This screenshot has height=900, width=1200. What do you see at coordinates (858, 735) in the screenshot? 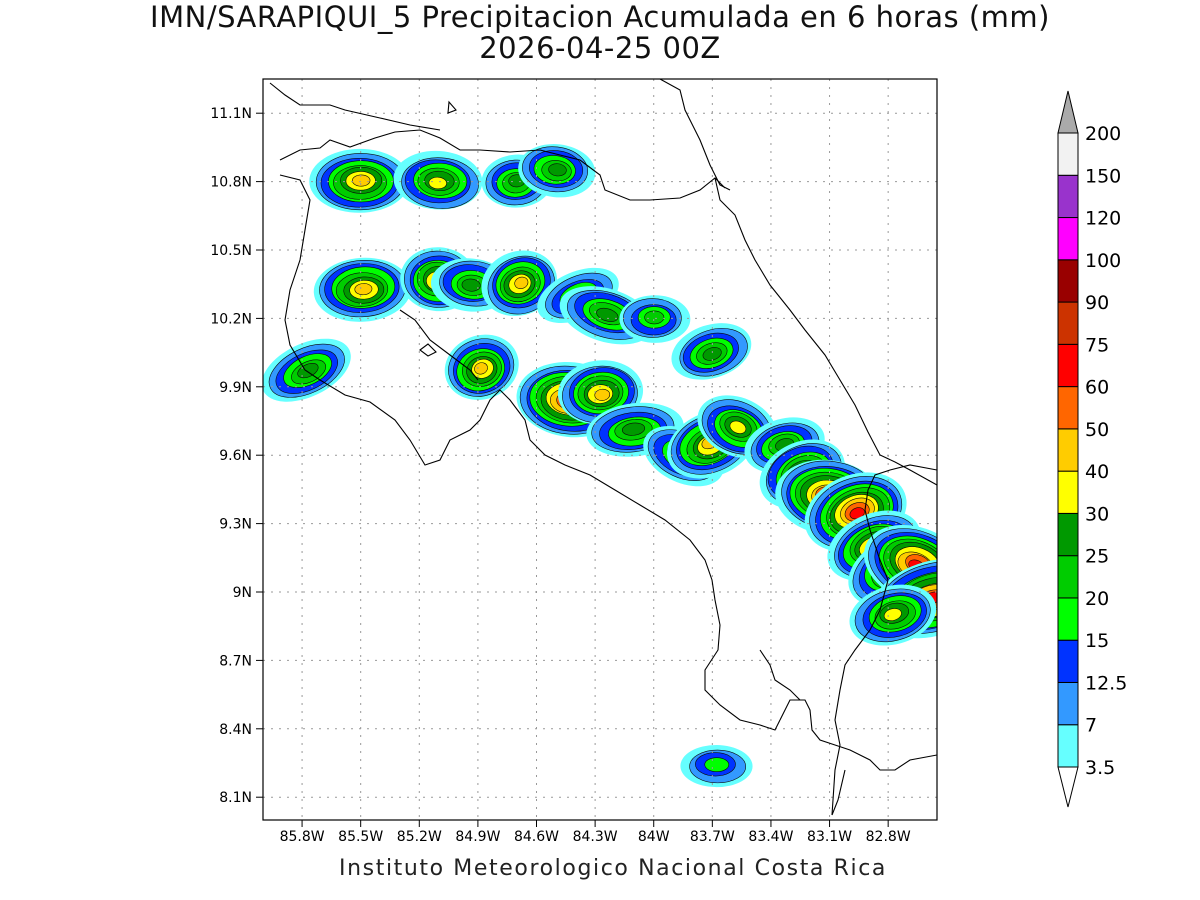
I see `chiriqui-coast` at bounding box center [858, 735].